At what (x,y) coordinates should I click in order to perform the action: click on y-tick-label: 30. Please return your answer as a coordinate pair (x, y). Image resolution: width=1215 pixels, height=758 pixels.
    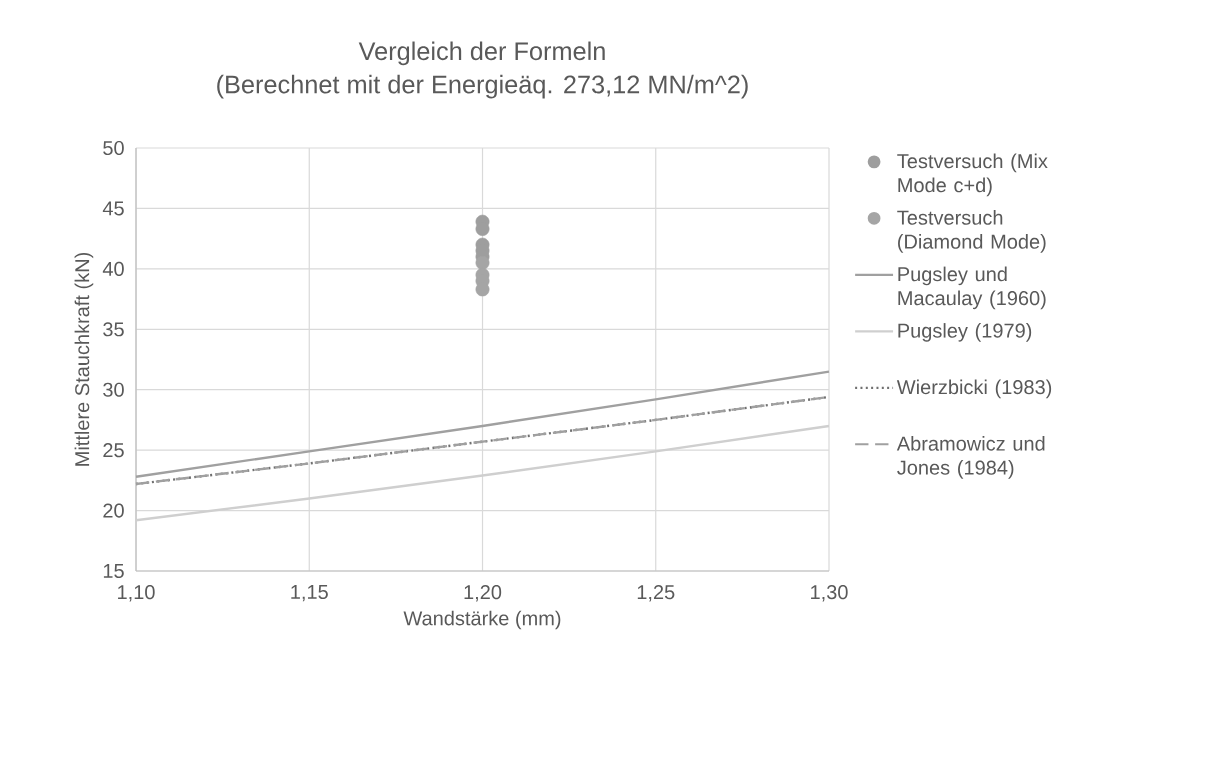
    Looking at the image, I should click on (113, 389).